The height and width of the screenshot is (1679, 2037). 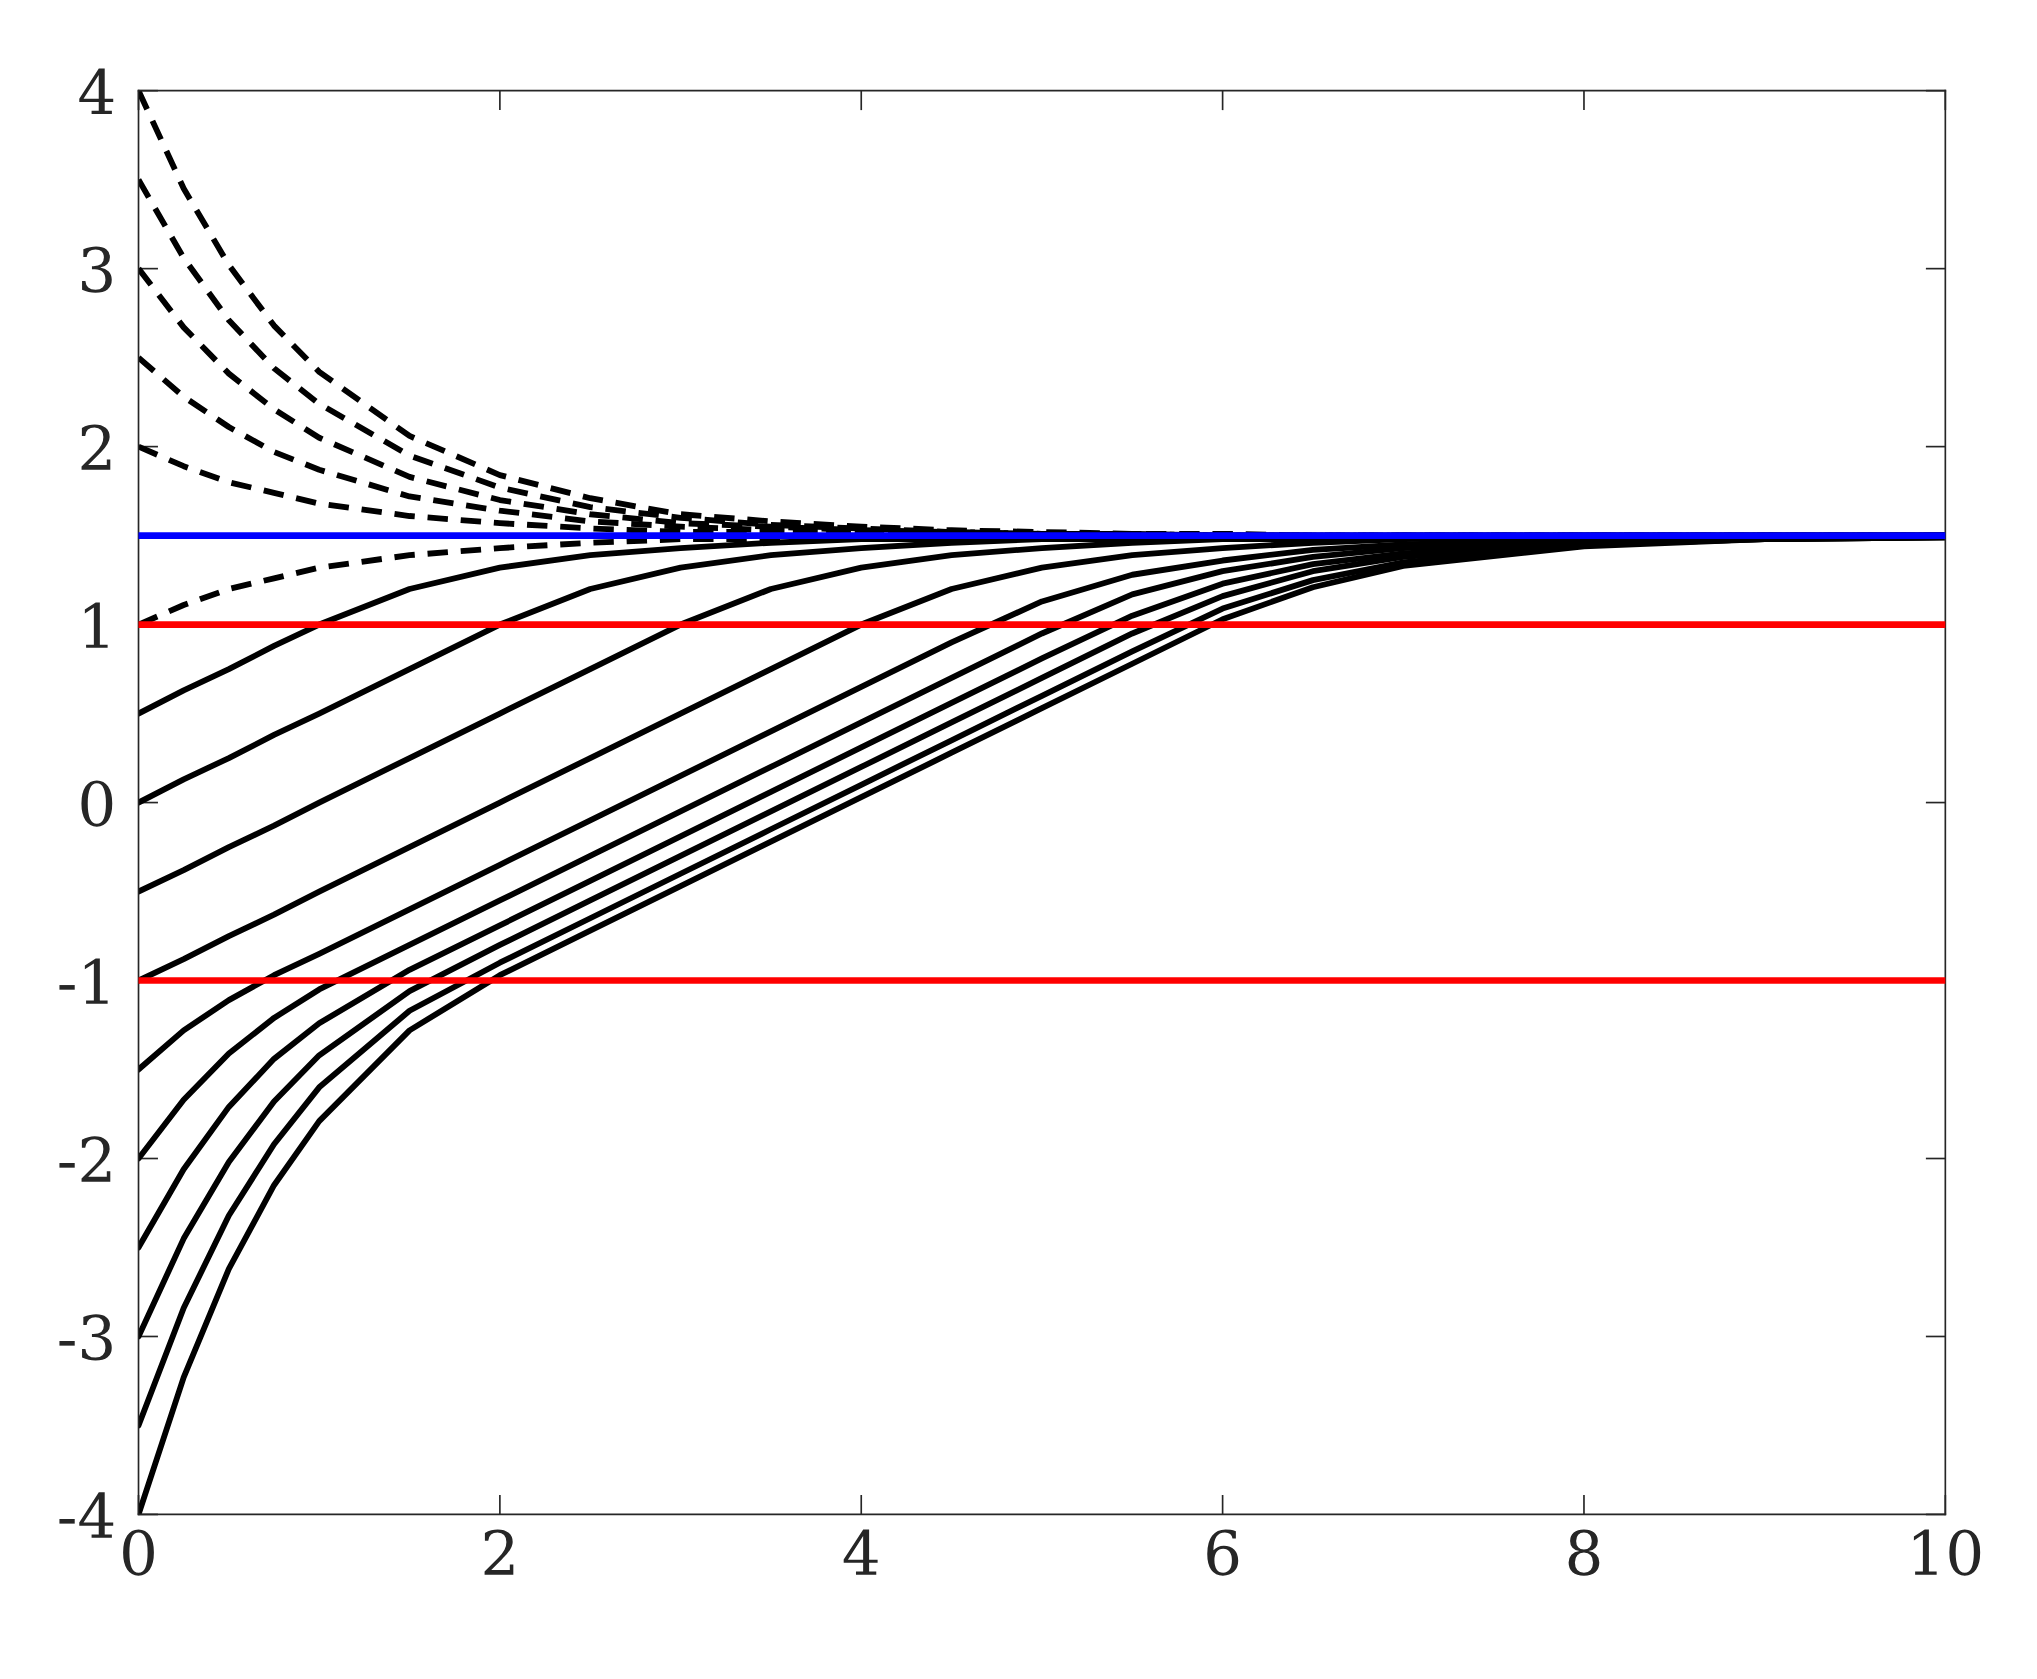 I want to click on x-tick-label: 6, so click(x=1223, y=1552).